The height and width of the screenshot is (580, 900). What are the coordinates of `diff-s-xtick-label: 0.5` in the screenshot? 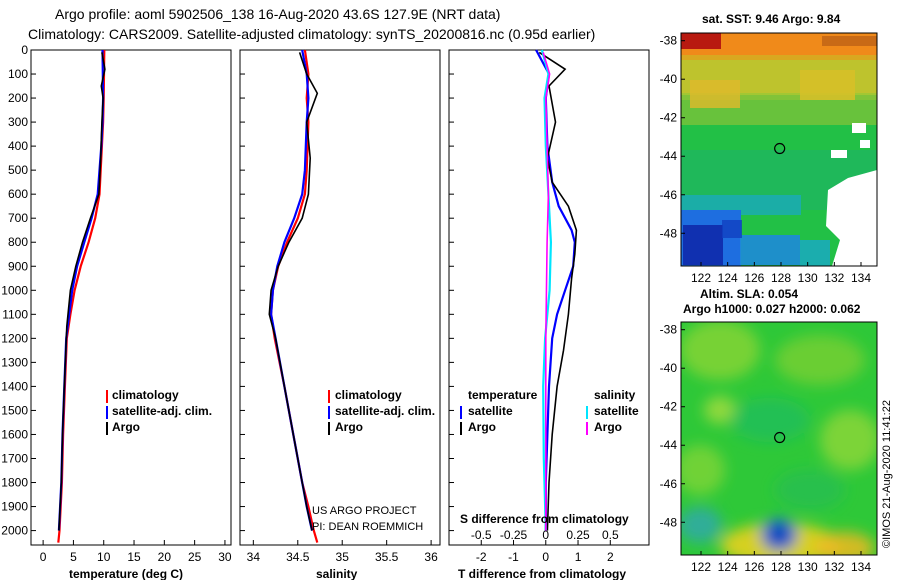 It's located at (610, 535).